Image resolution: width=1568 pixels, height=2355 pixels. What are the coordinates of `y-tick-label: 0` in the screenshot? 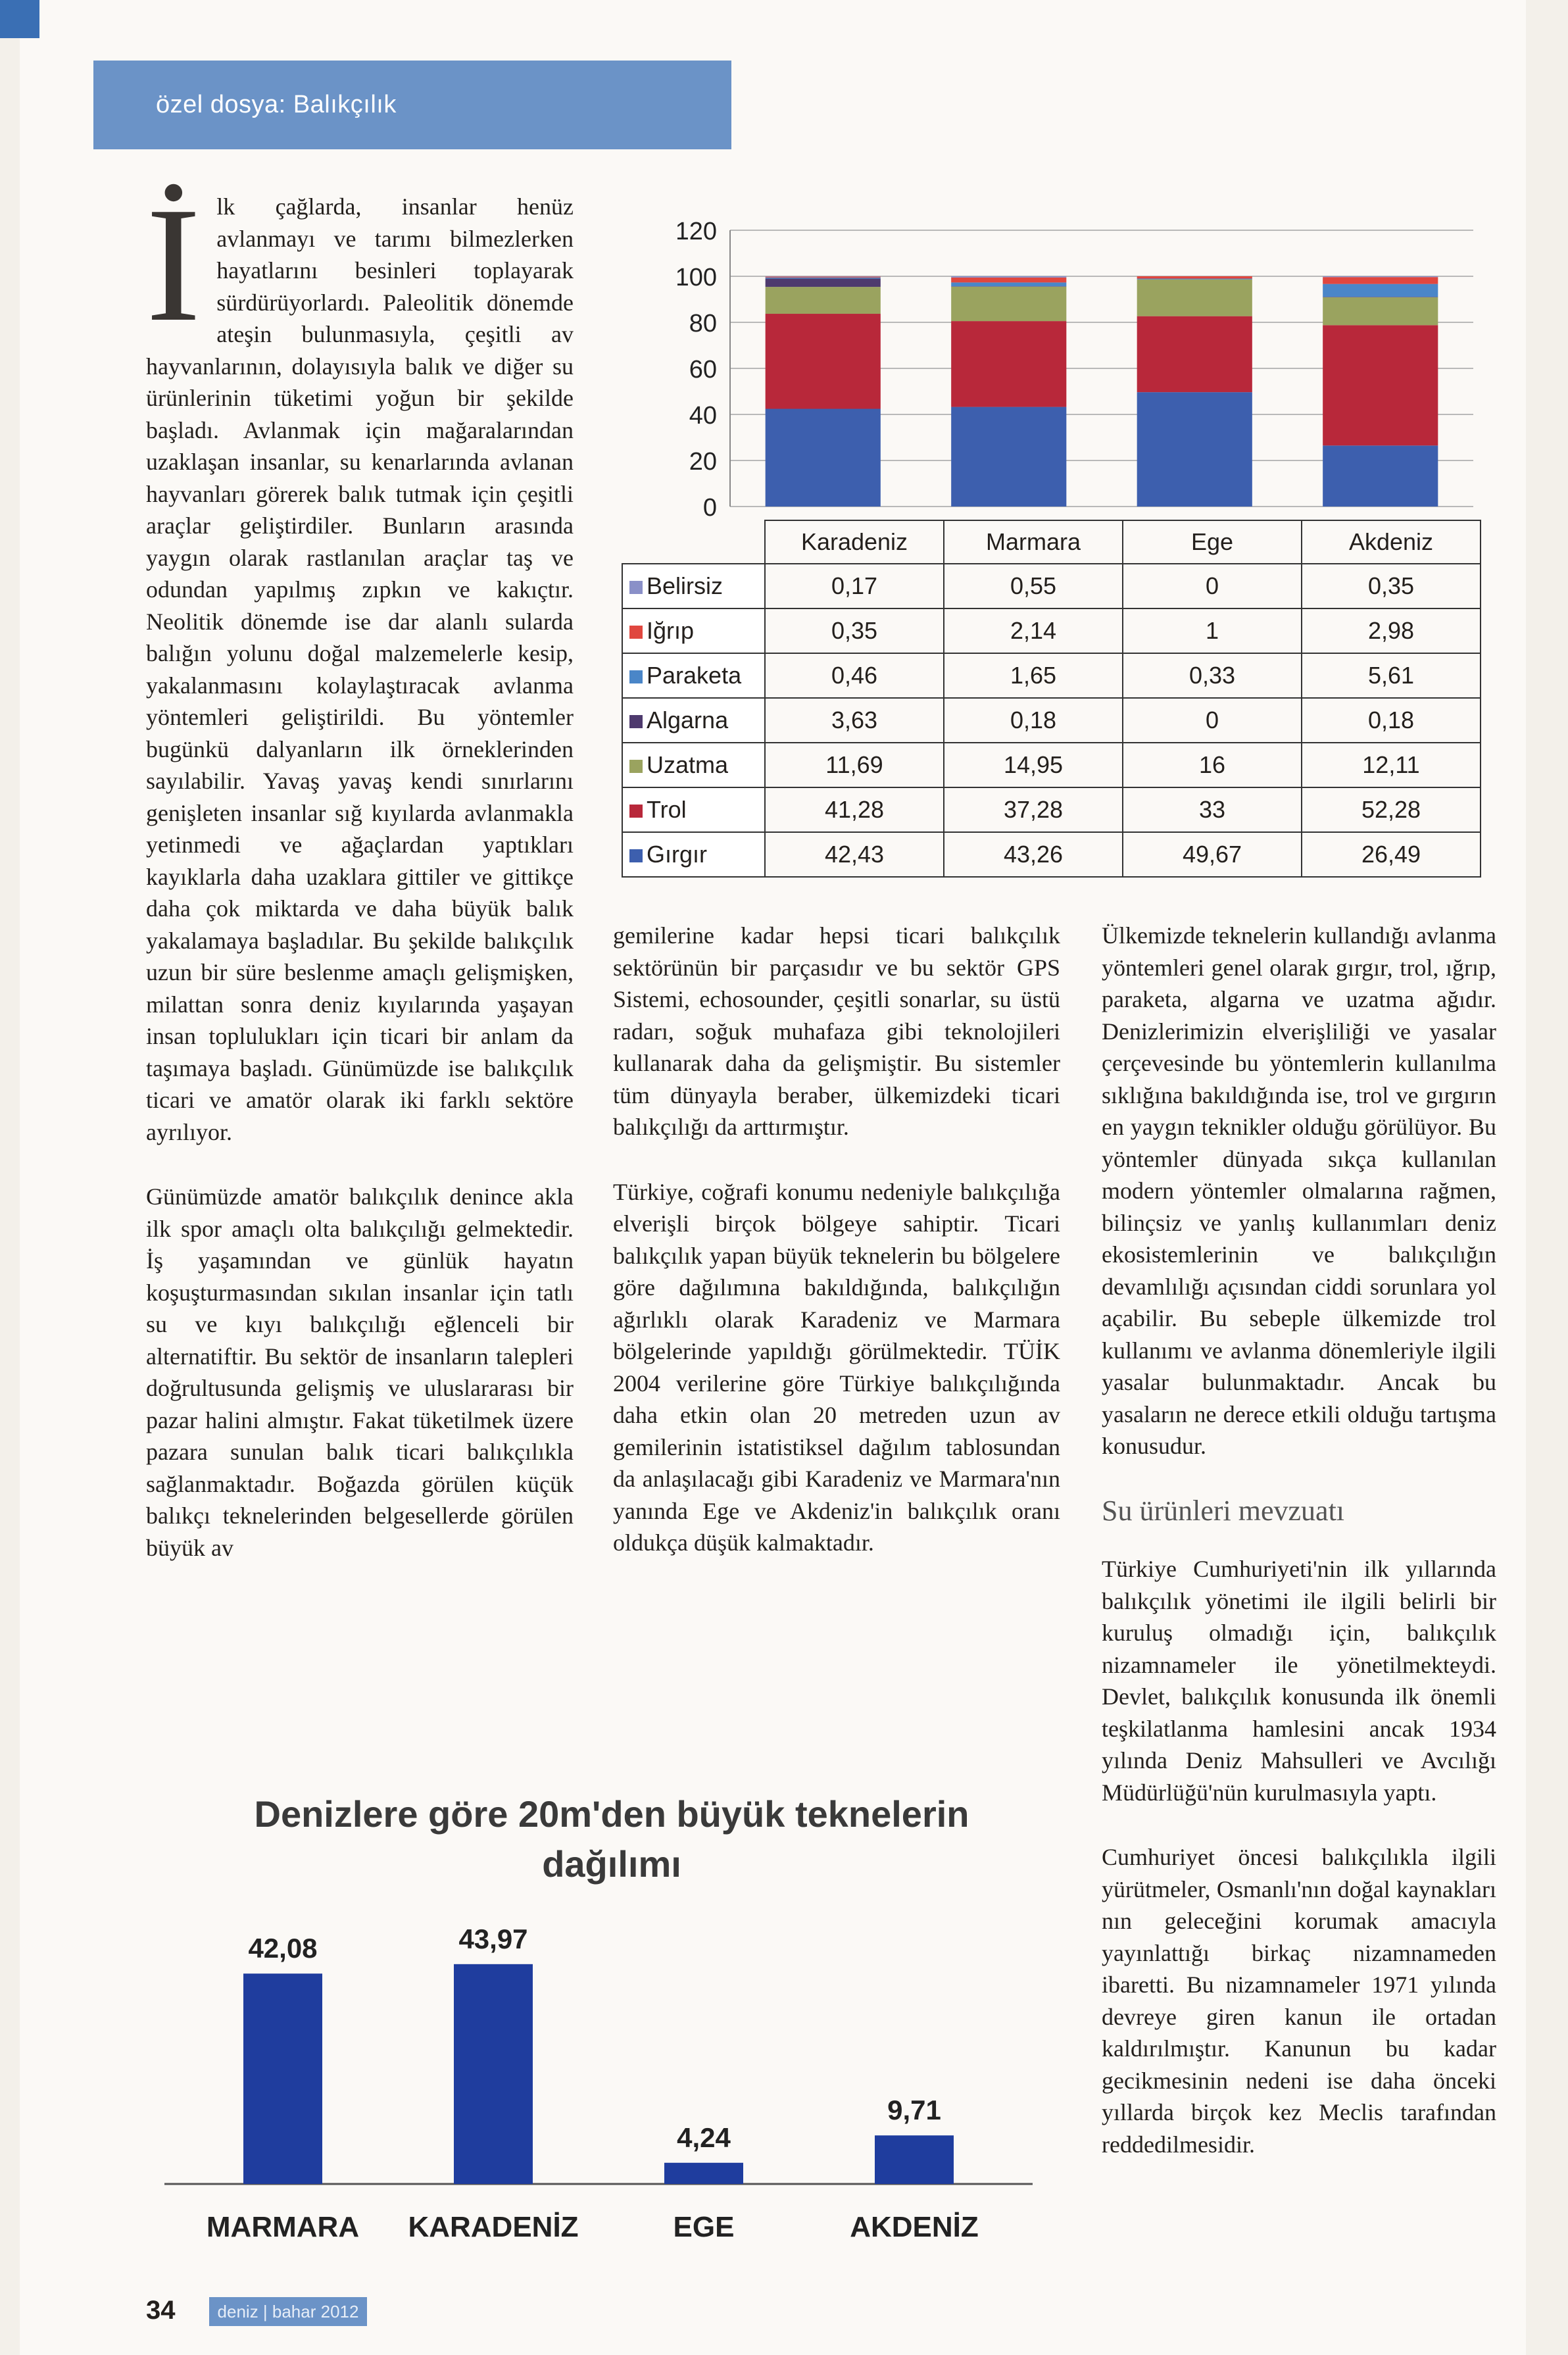 It's located at (710, 508).